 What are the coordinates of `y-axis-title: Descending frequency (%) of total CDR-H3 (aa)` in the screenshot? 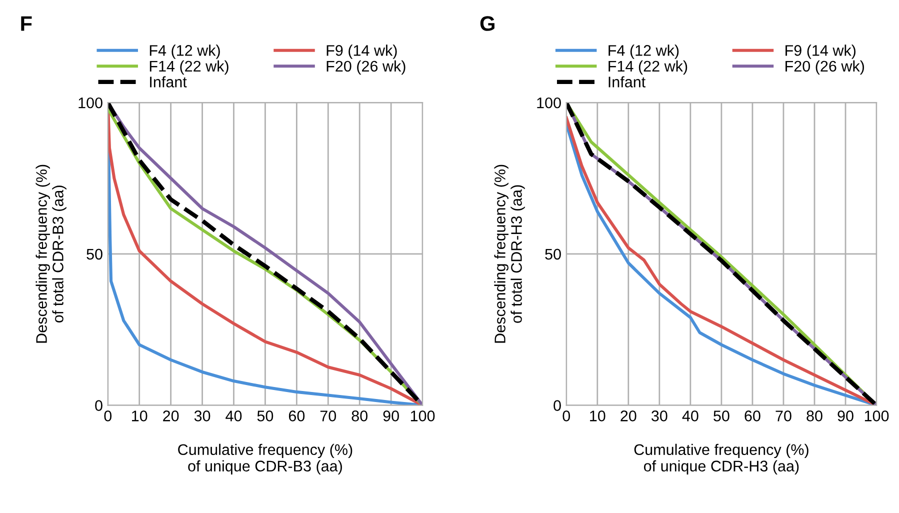 It's located at (509, 253).